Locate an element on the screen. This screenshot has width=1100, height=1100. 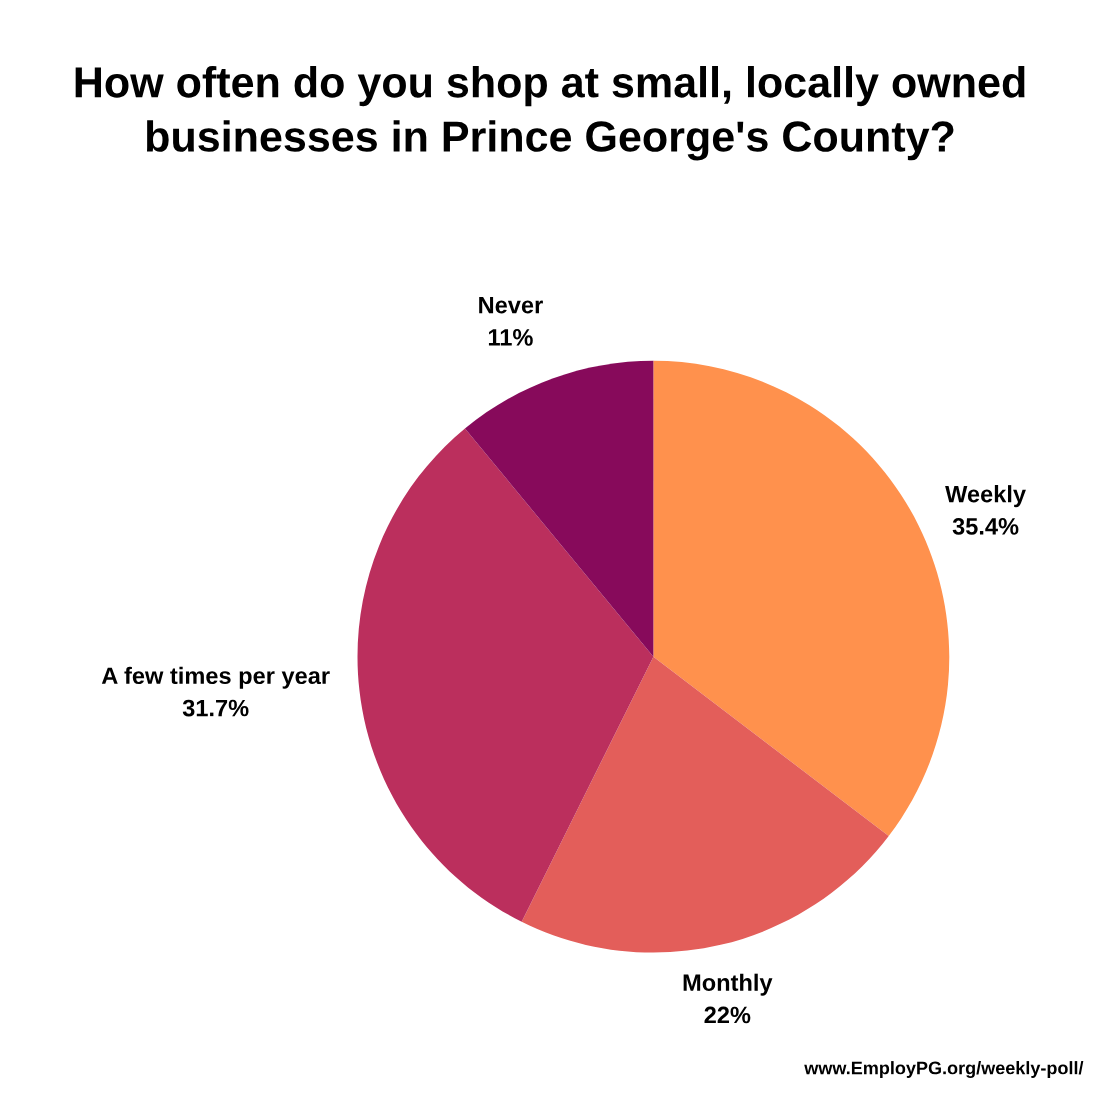
data-label: 31.7% is located at coordinates (215, 708).